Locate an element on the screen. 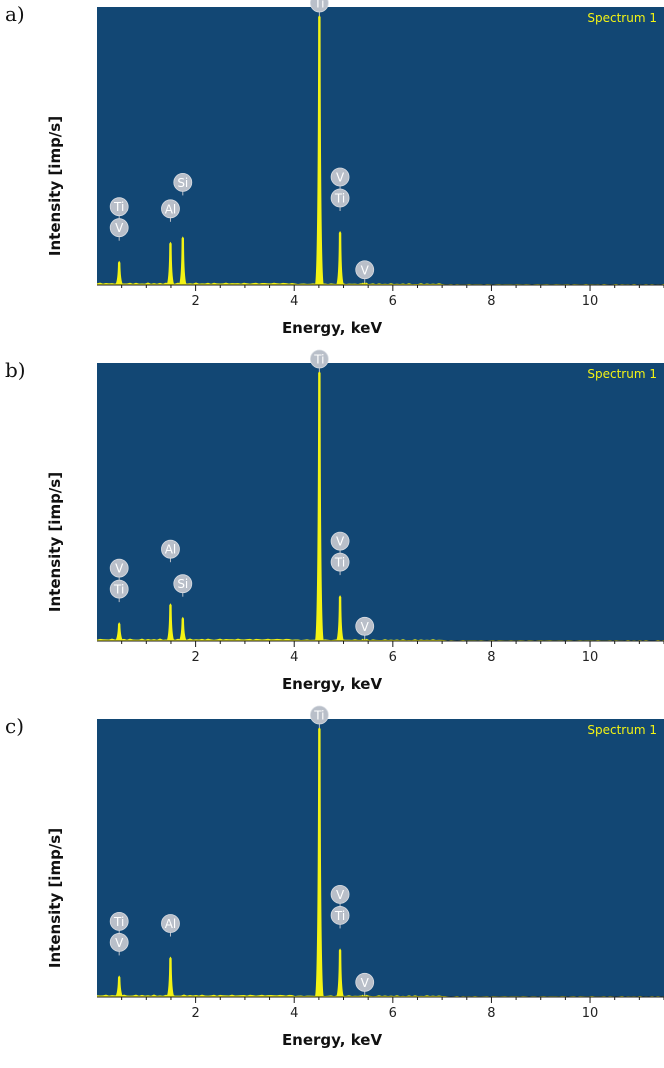  panel-label: b) is located at coordinates (15, 370).